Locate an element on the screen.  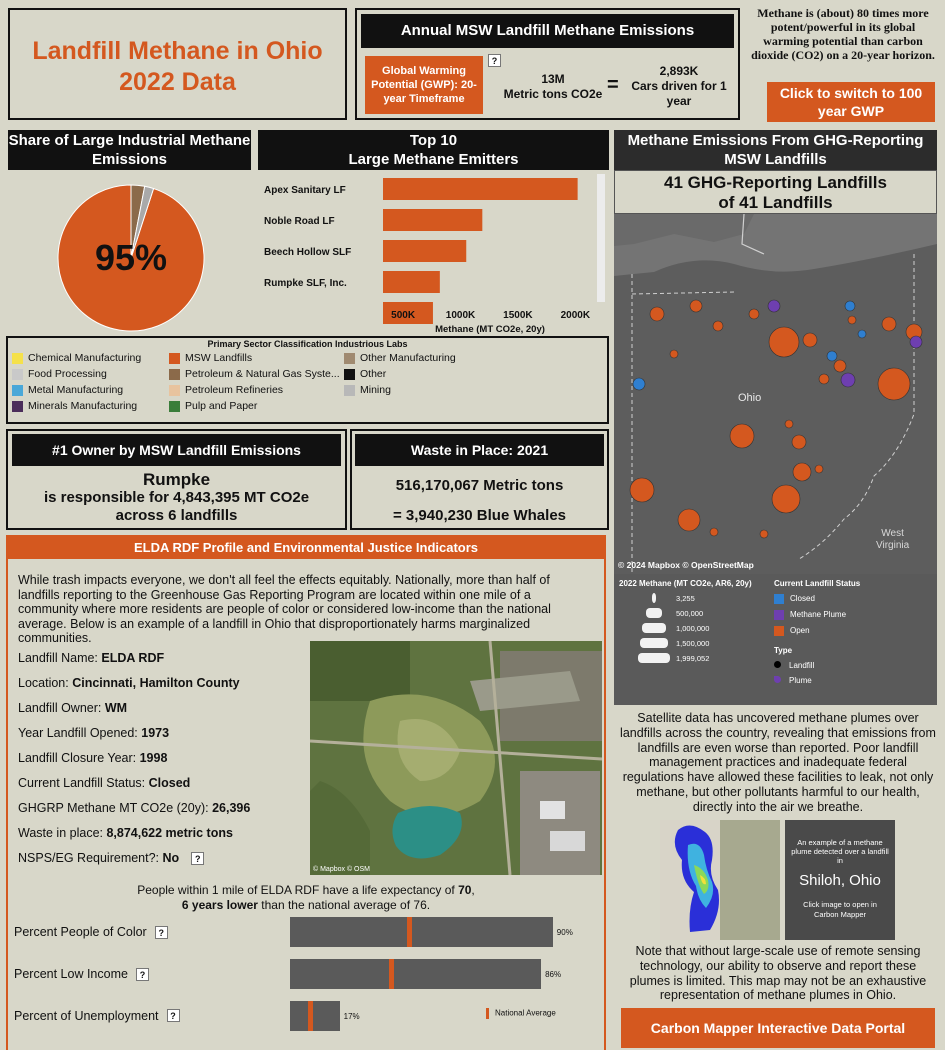
sector-legend-label: Mining is located at coordinates (375, 390).